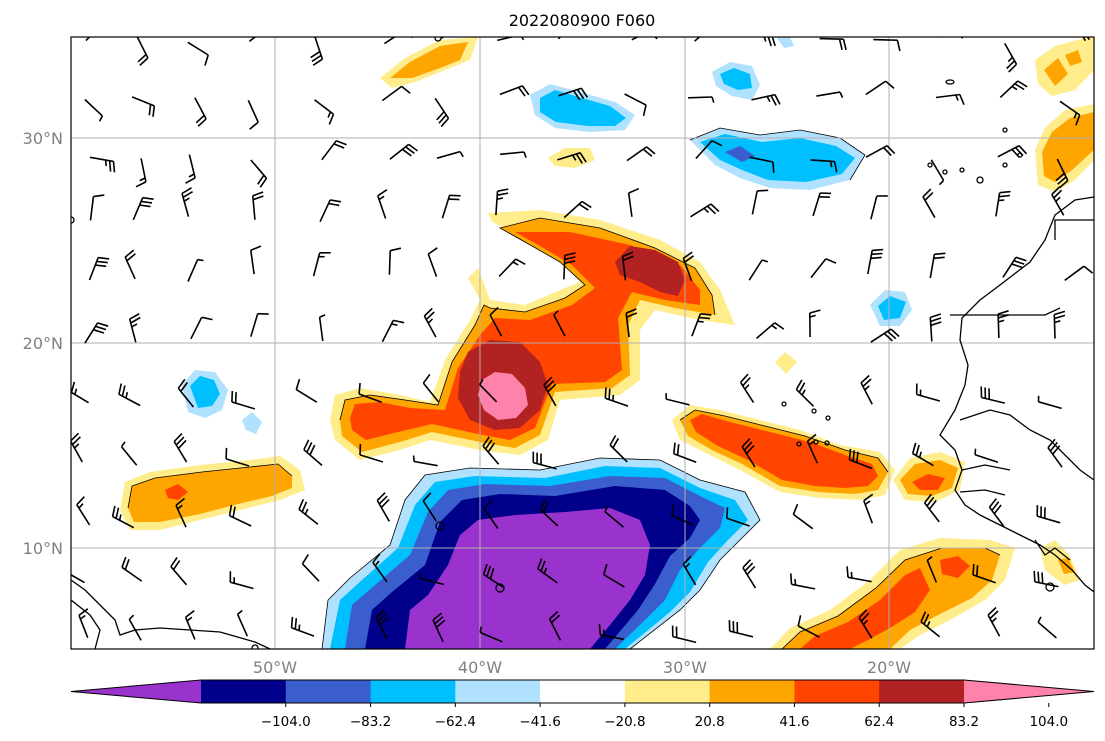 The width and height of the screenshot is (1105, 741). Describe the element at coordinates (582, 667) in the screenshot. I see `x-axis-labels: 50°W 40°W 30°W 20°W` at that location.